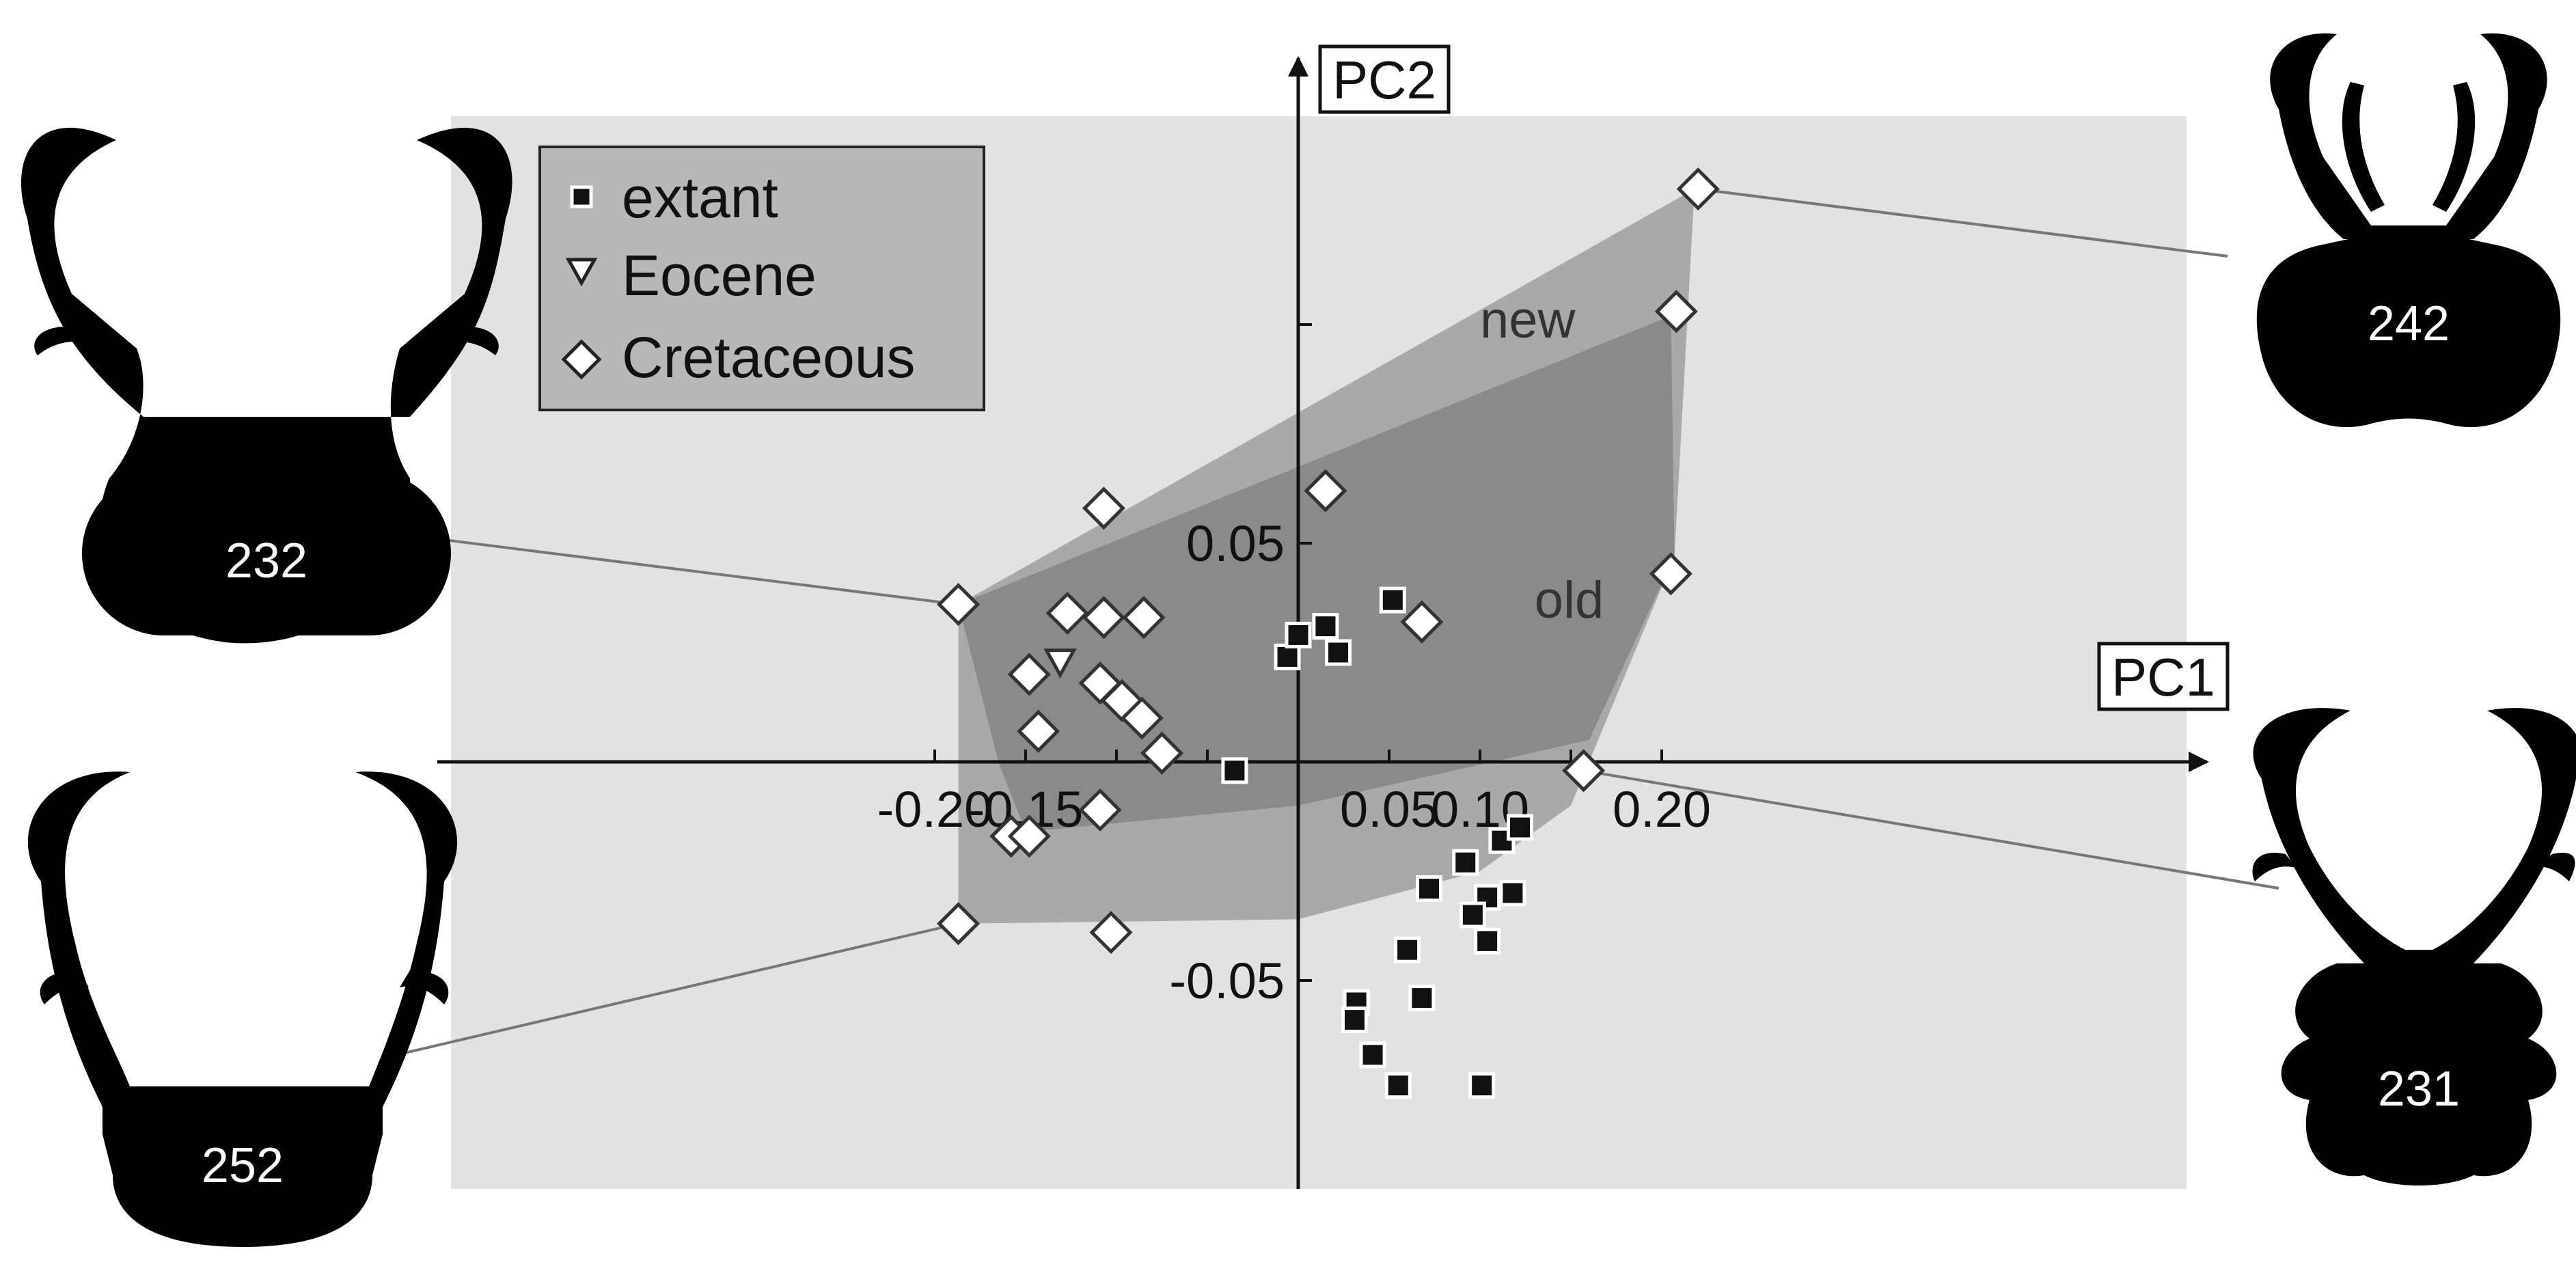  What do you see at coordinates (2414, 839) in the screenshot?
I see `mandible-231-silhouette` at bounding box center [2414, 839].